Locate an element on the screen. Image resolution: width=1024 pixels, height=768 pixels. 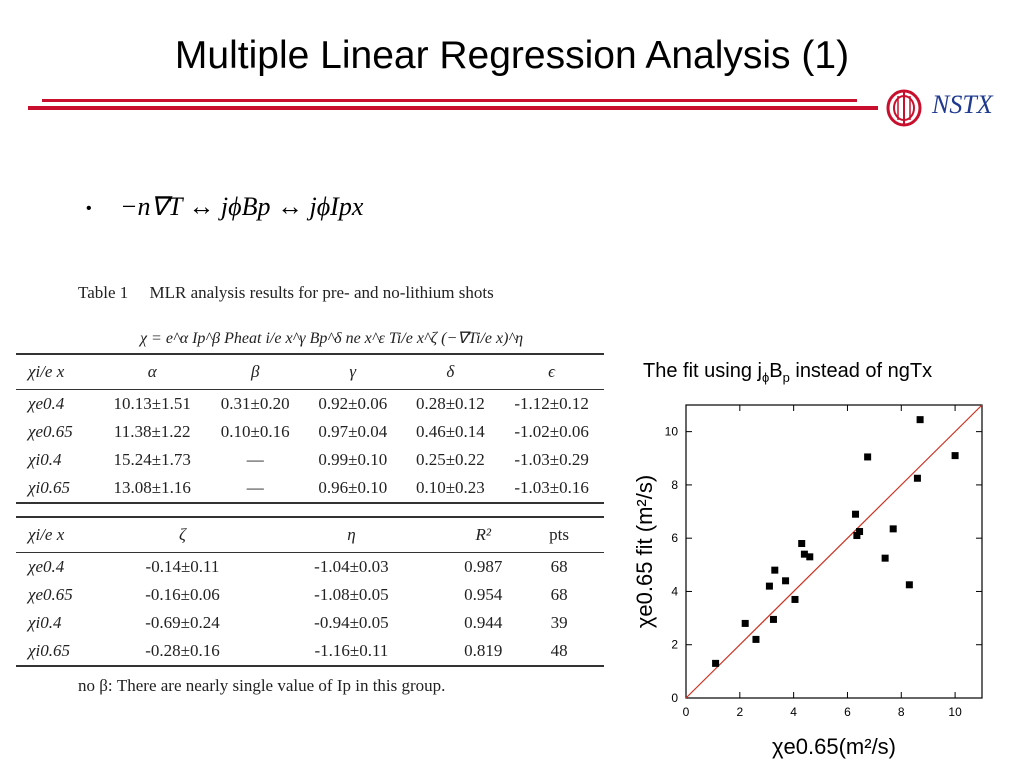
page-title: Multiple Linear Regression Analysis (1) is located at coordinates (512, 55).